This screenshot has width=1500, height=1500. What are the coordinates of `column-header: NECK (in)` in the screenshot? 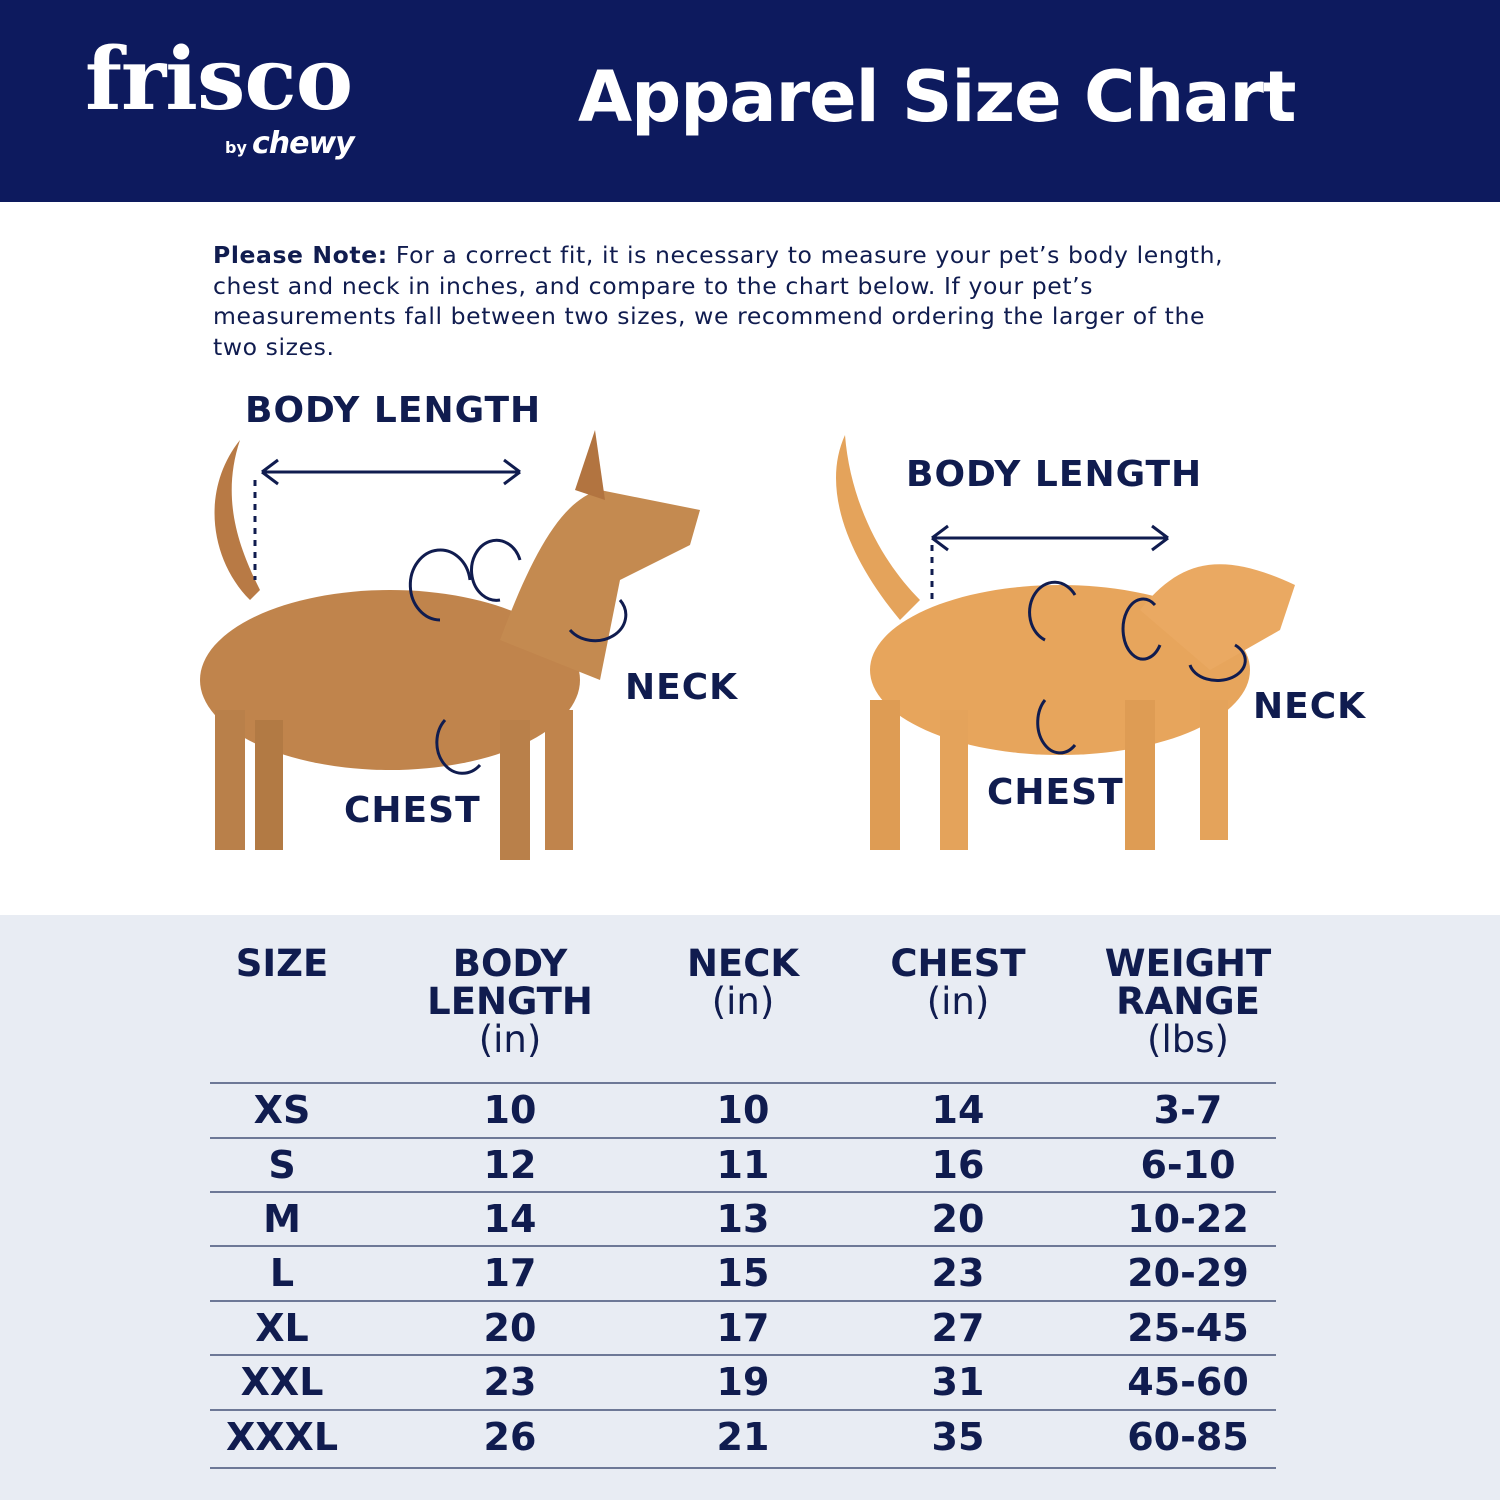 It's located at (743, 983).